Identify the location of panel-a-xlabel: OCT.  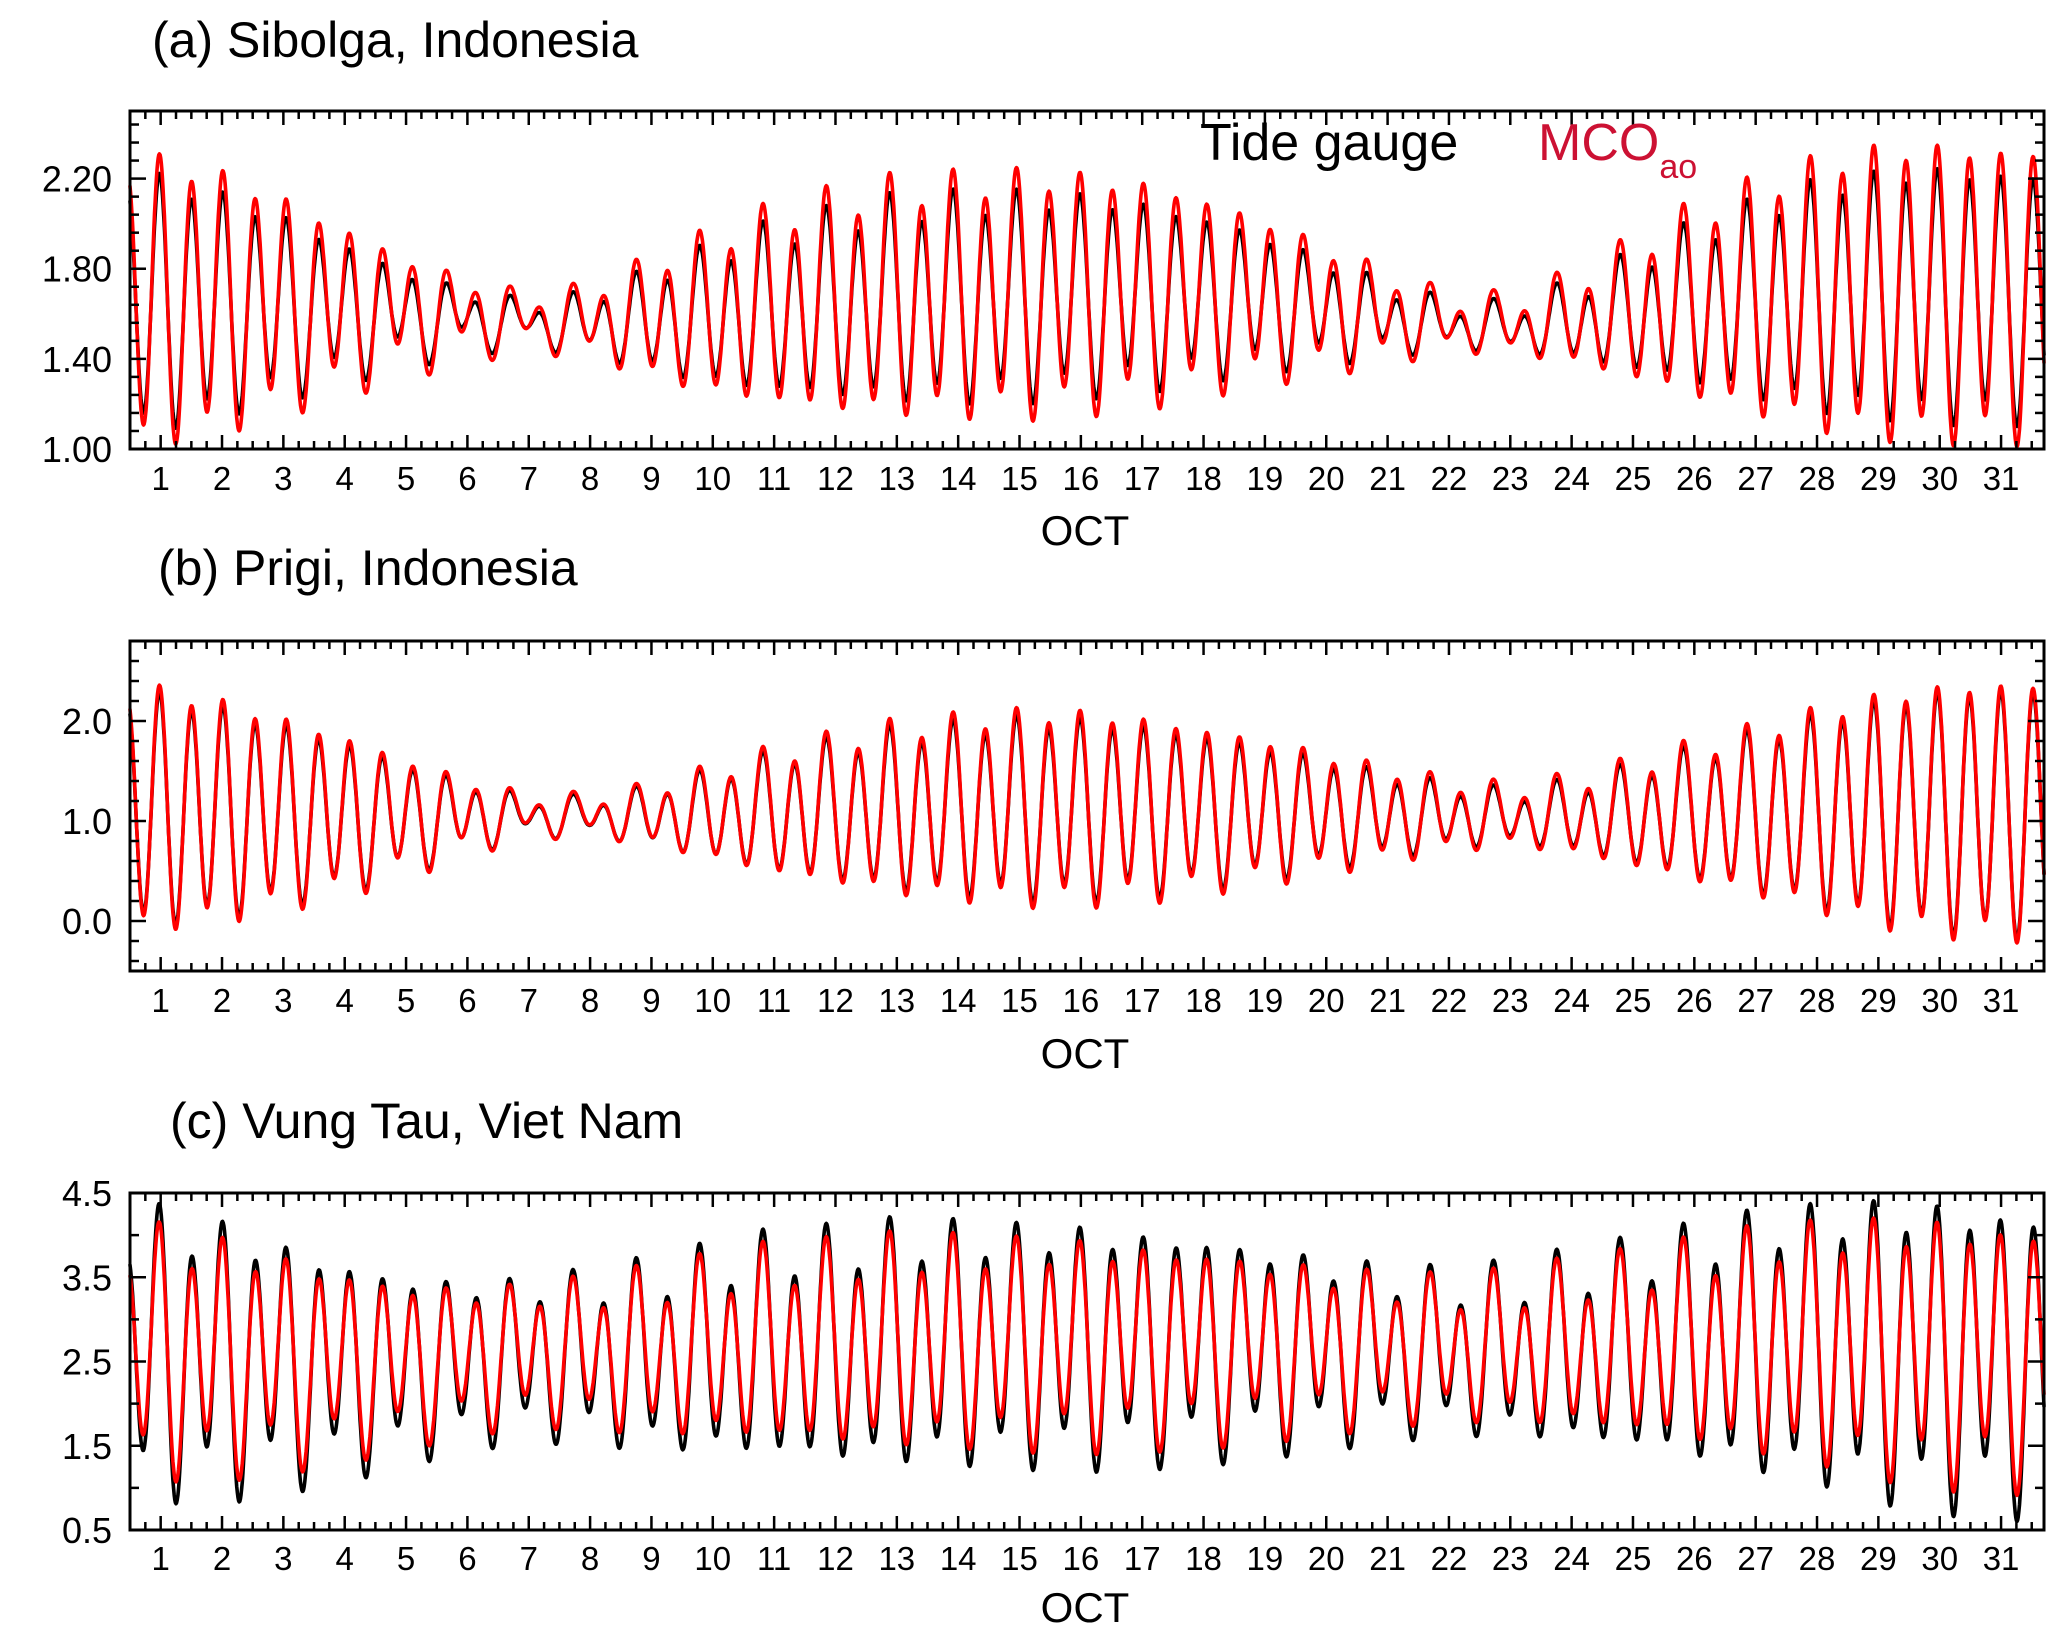
(1085, 530).